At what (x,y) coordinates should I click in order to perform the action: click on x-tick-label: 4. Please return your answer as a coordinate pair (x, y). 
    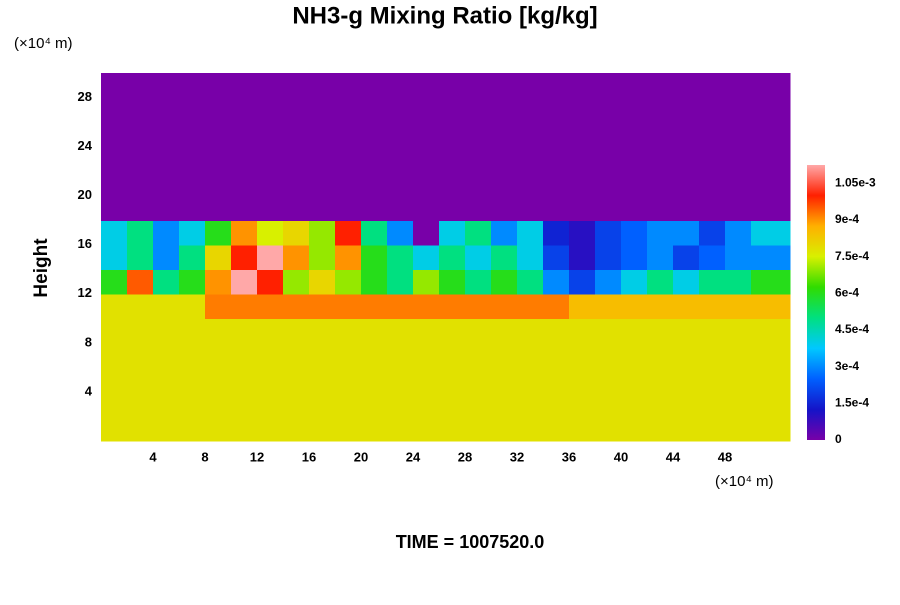
    Looking at the image, I should click on (153, 456).